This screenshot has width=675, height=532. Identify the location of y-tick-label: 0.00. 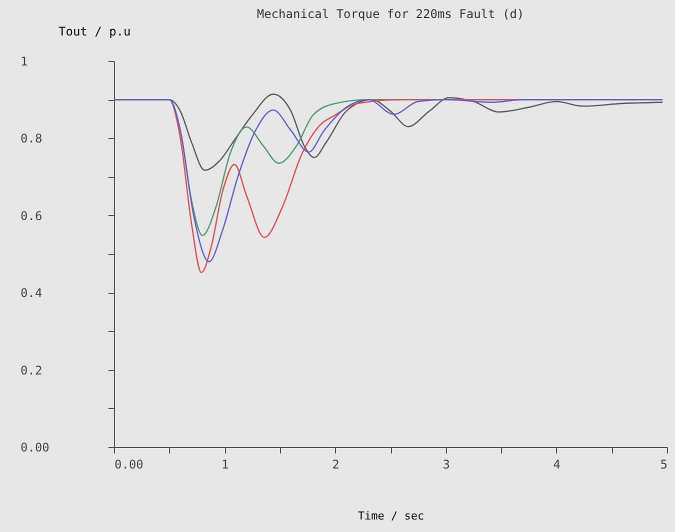
(35, 447).